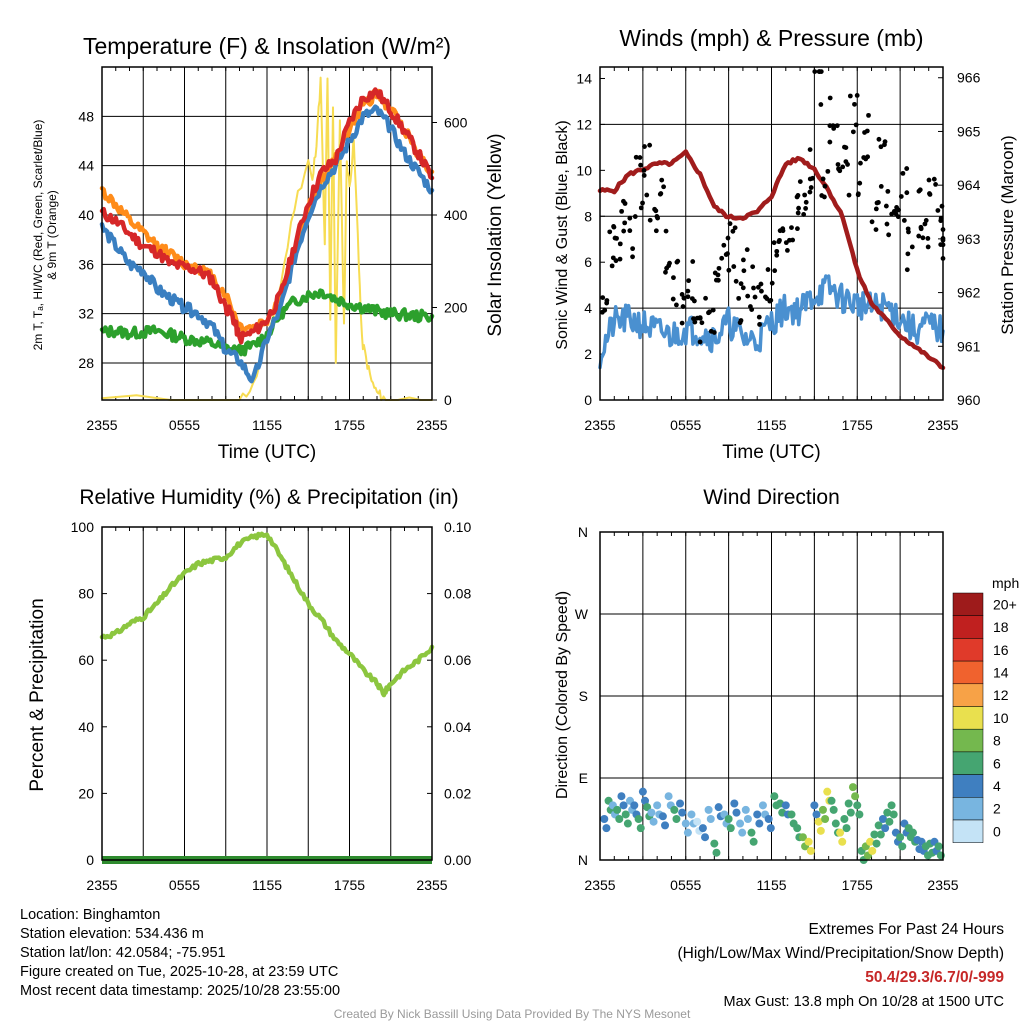 This screenshot has height=1024, width=1024. What do you see at coordinates (90, 860) in the screenshot?
I see `rh-y-tick-label: 0` at bounding box center [90, 860].